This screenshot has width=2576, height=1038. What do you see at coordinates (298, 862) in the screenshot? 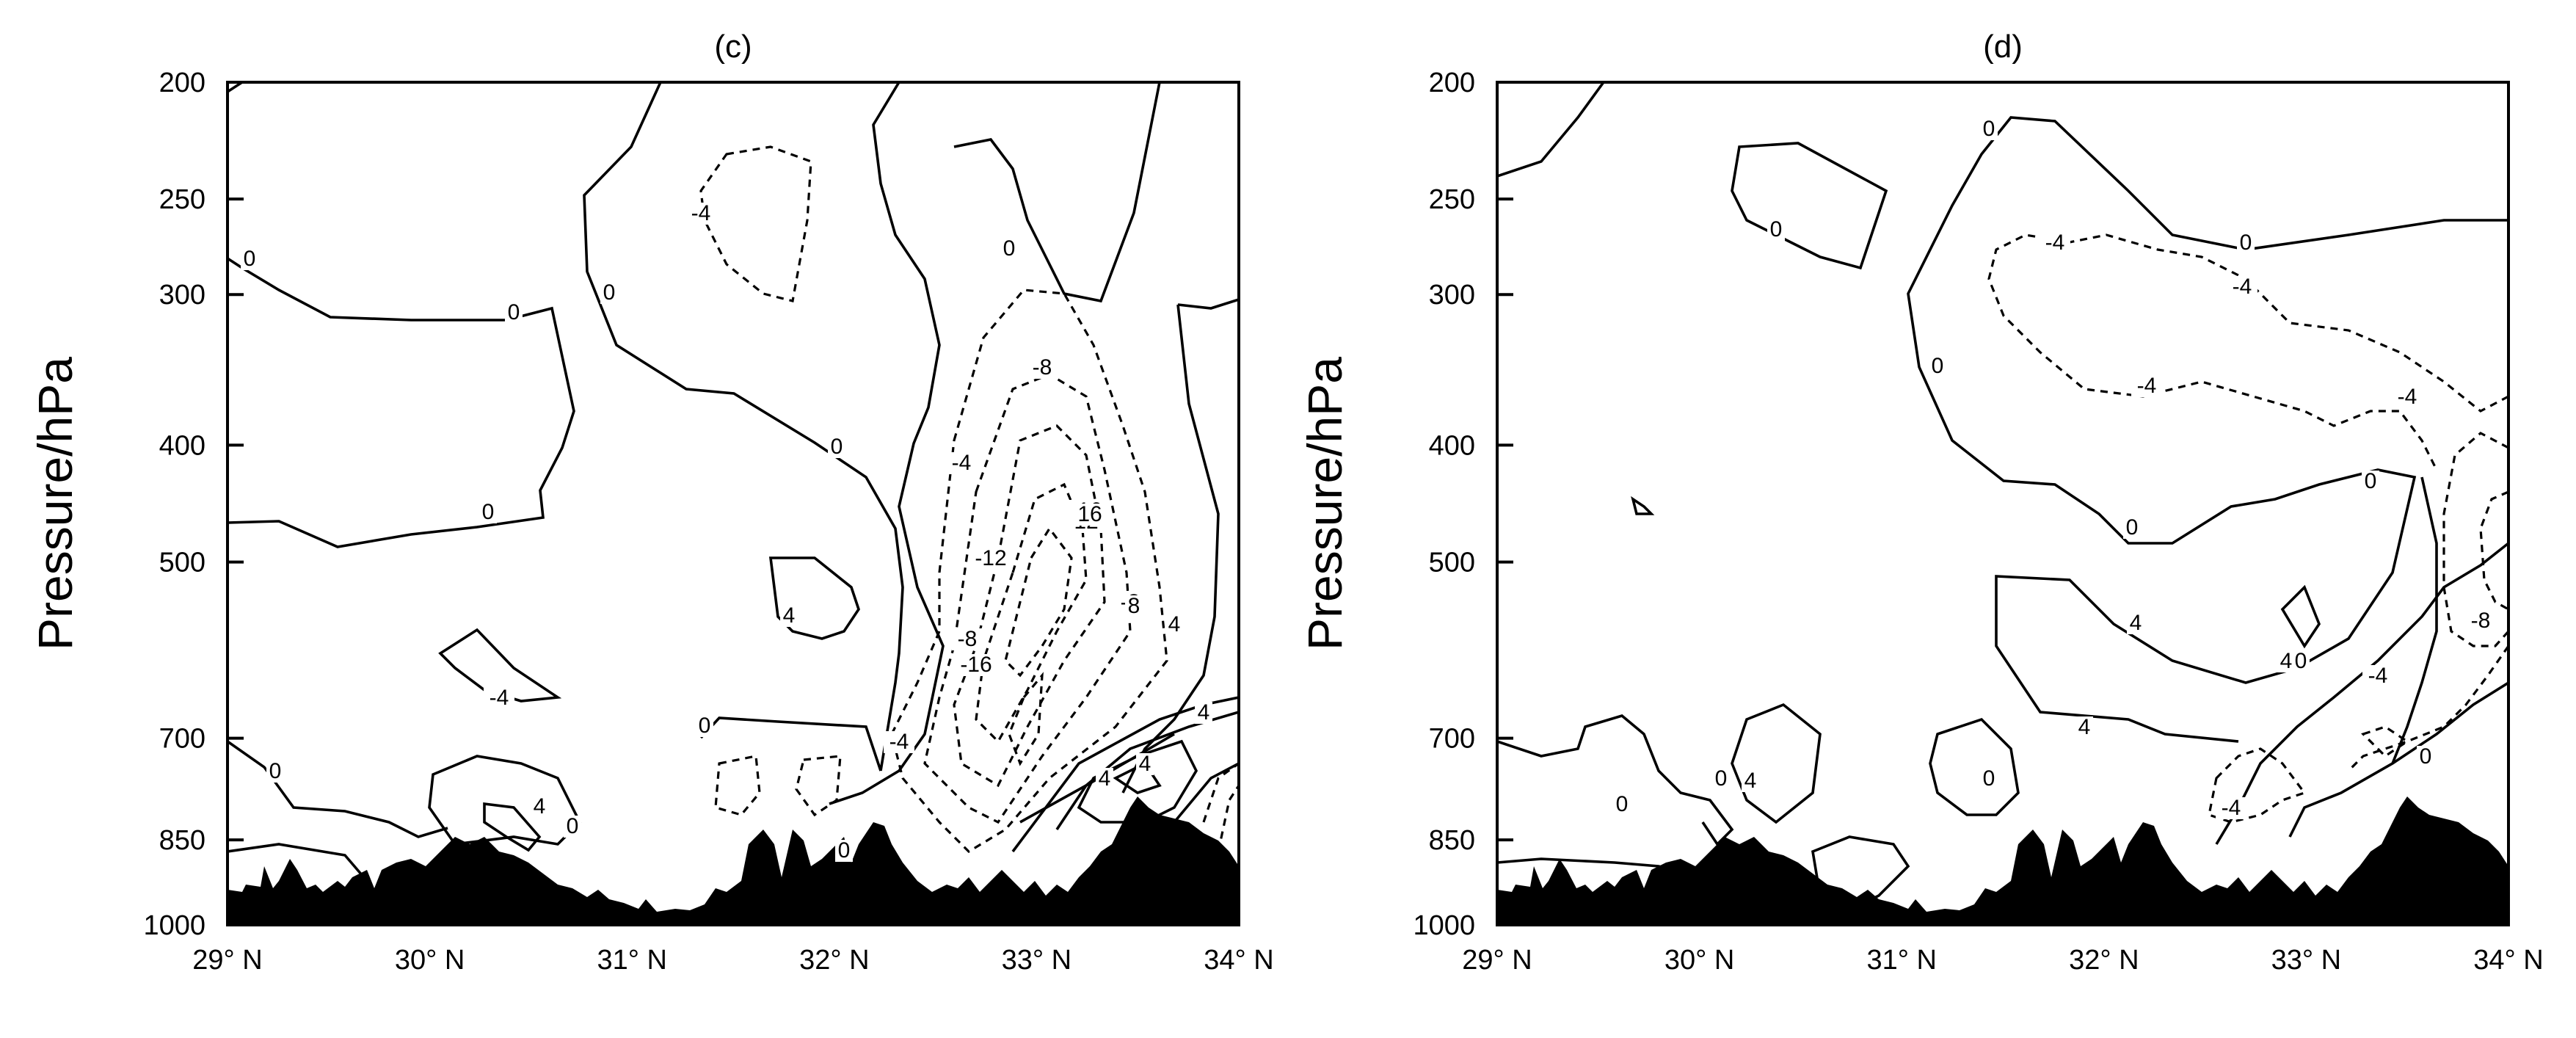
I see `c-contour-0-c` at bounding box center [298, 862].